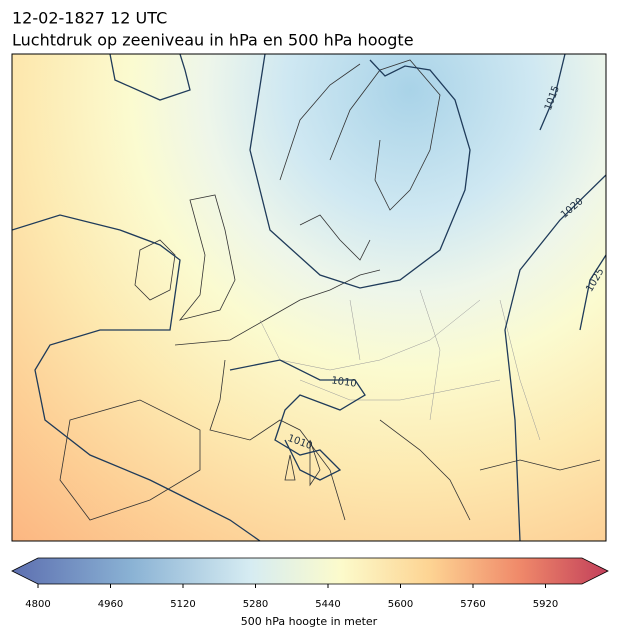 The height and width of the screenshot is (643, 618). I want to click on title-line: 12-02-1827 12 UTC, so click(89, 18).